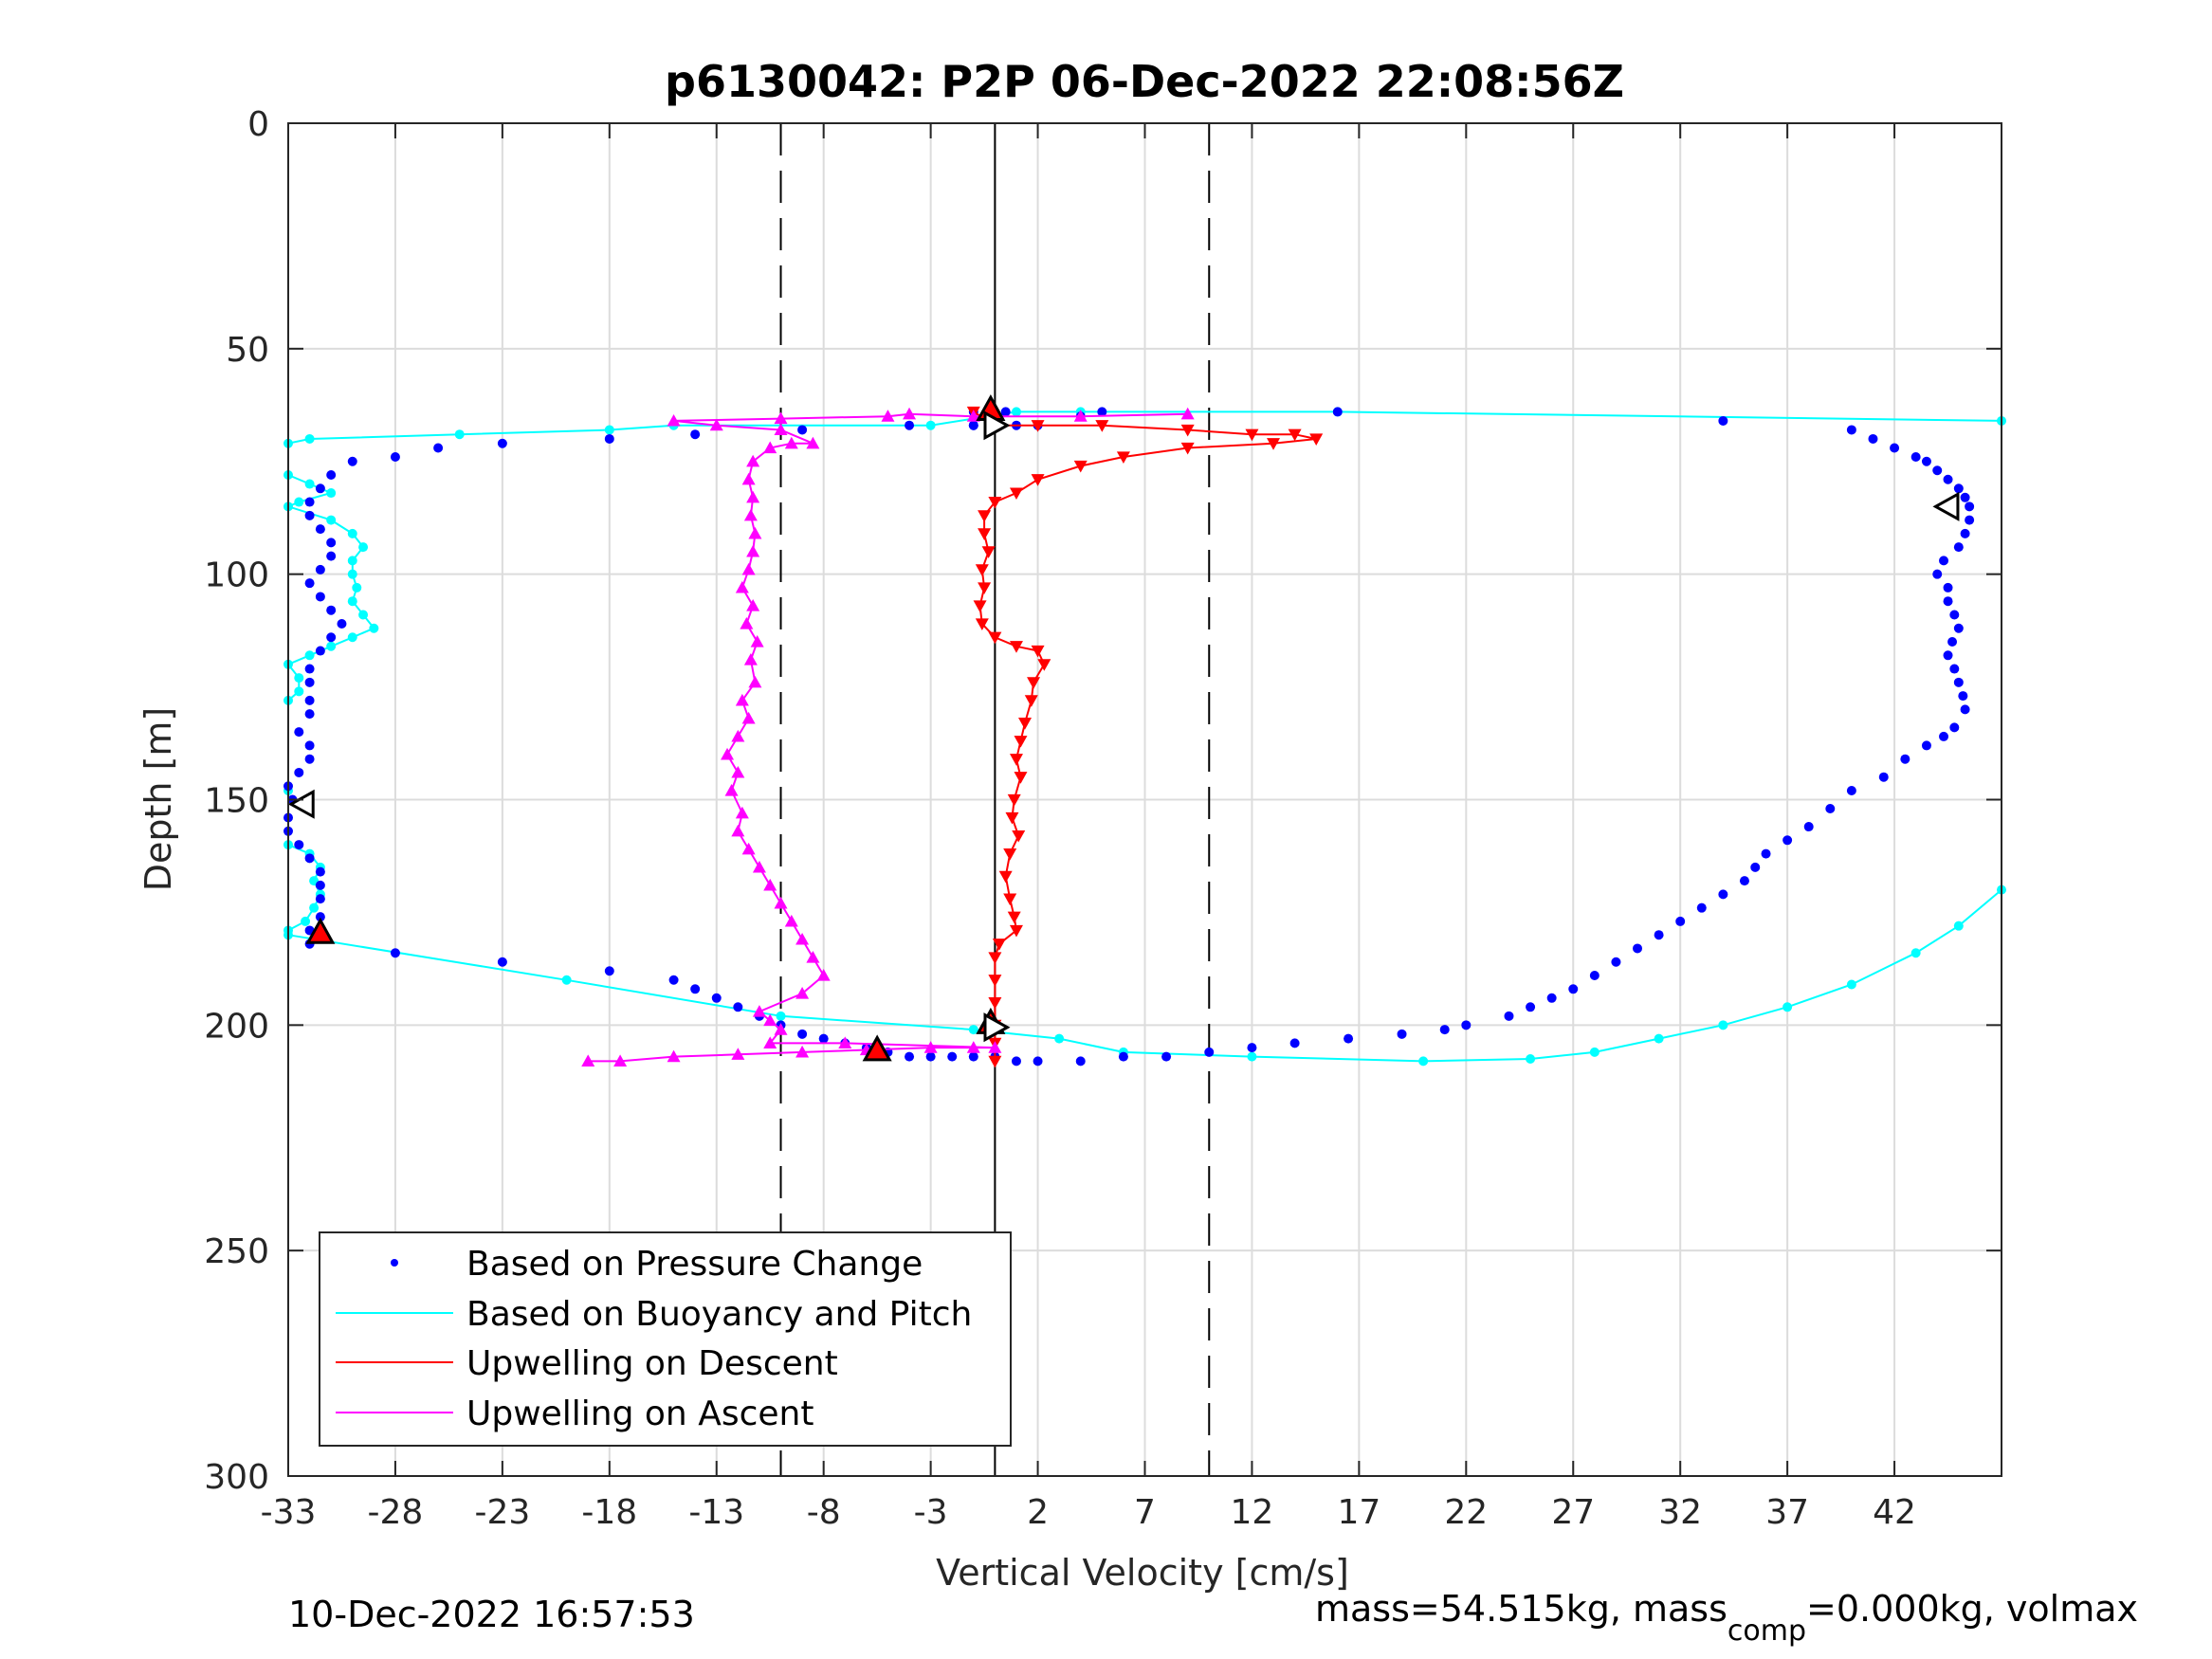 This screenshot has height=1659, width=2212. I want to click on legend-label-buoyancy: Based on Buoyancy and Pitch, so click(719, 1314).